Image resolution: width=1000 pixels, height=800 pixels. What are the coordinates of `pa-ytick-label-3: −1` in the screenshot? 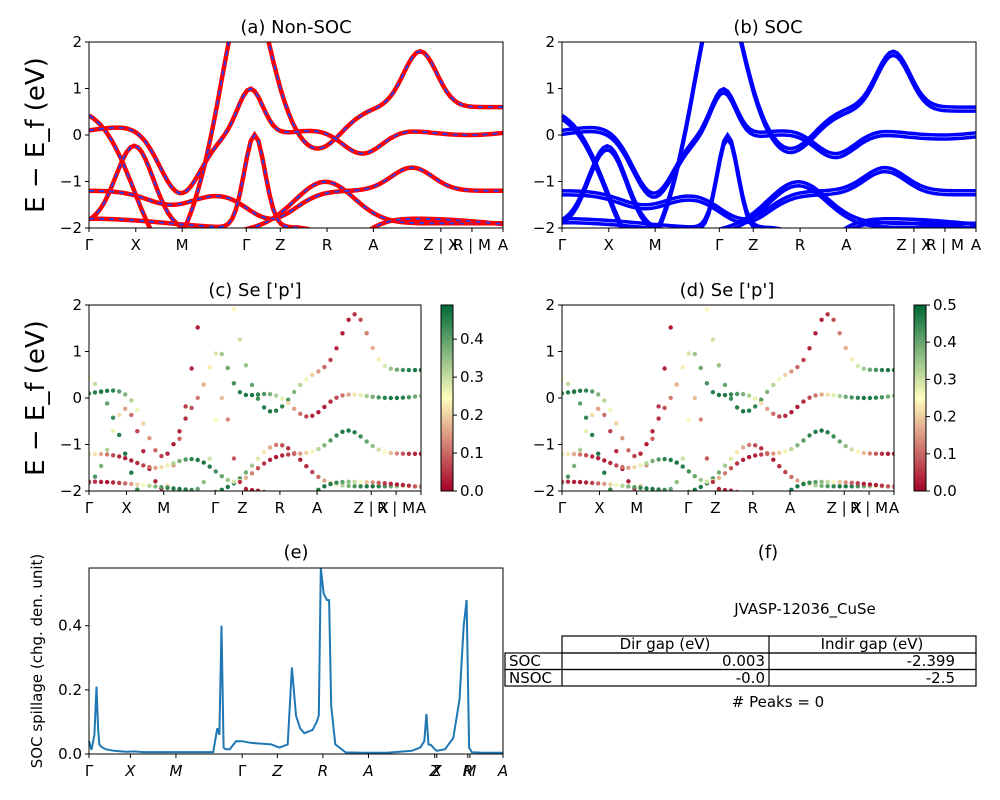 It's located at (71, 182).